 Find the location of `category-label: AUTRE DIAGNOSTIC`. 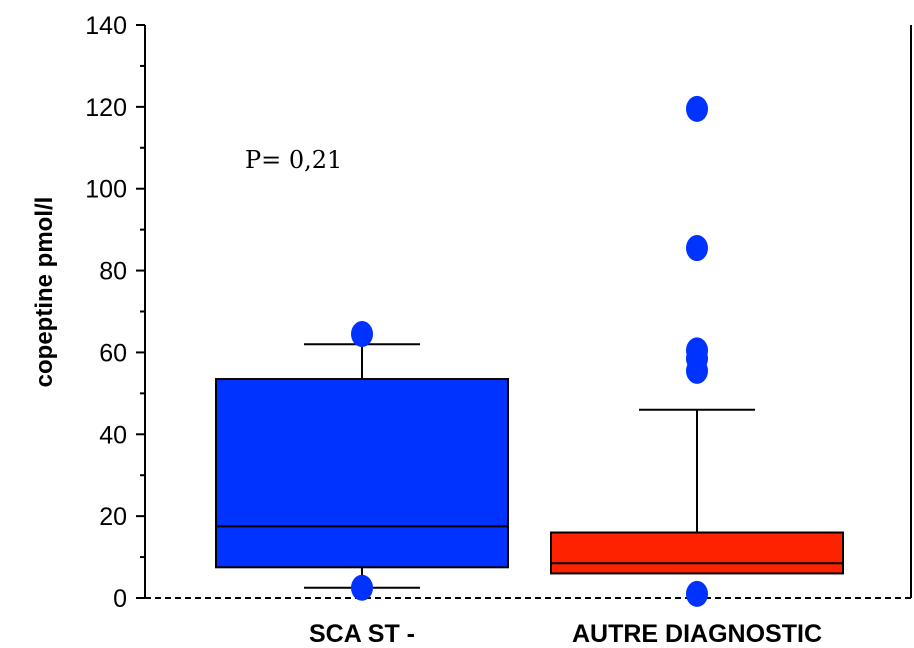

category-label: AUTRE DIAGNOSTIC is located at coordinates (697, 634).